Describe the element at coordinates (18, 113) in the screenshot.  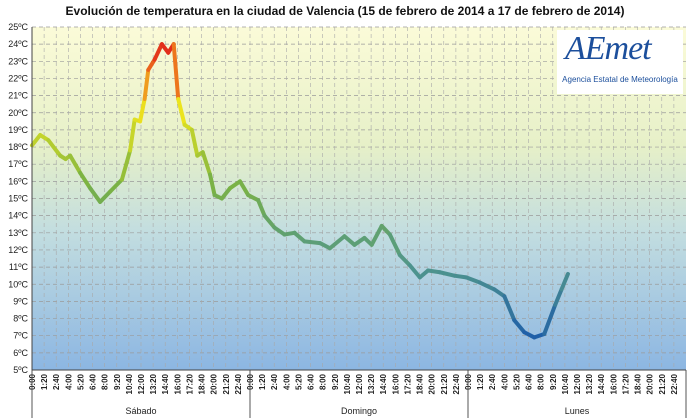
I see `y-tick-label: 20ºC` at that location.